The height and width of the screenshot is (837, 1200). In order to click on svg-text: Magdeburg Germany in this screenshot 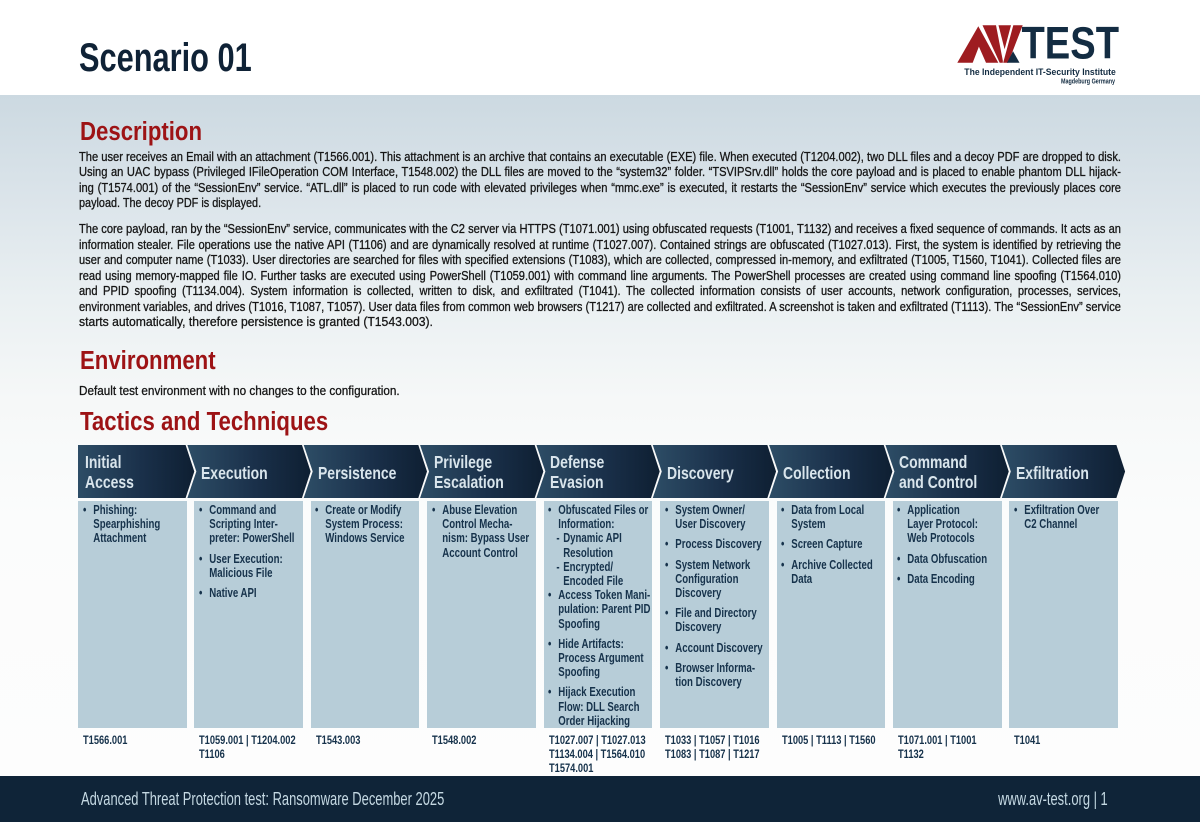, I will do `click(1088, 81)`.